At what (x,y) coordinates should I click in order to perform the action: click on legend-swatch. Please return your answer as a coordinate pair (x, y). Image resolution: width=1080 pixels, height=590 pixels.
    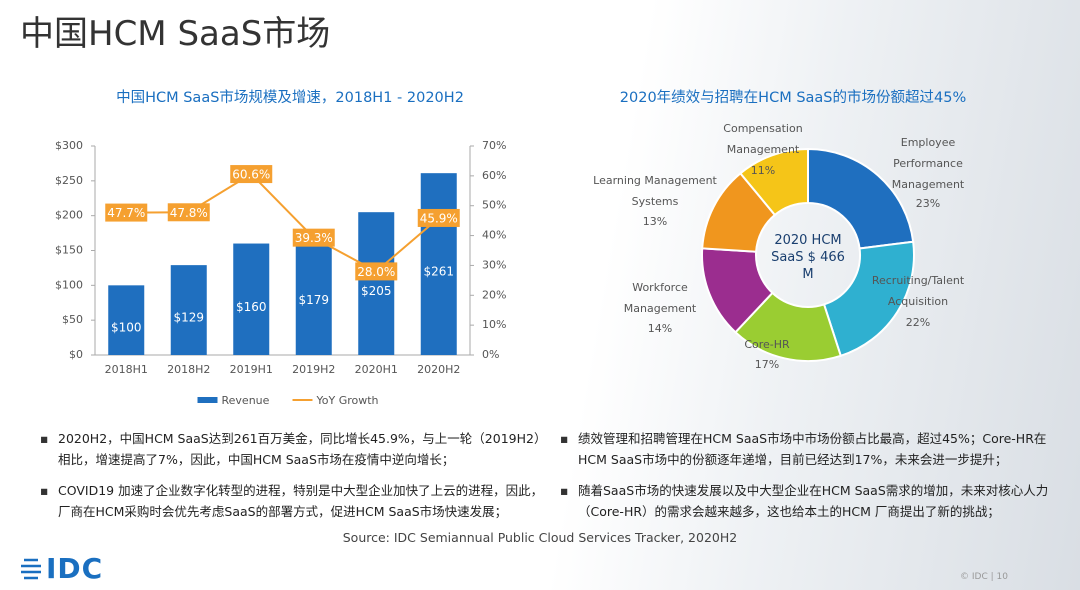
    Looking at the image, I should click on (207, 400).